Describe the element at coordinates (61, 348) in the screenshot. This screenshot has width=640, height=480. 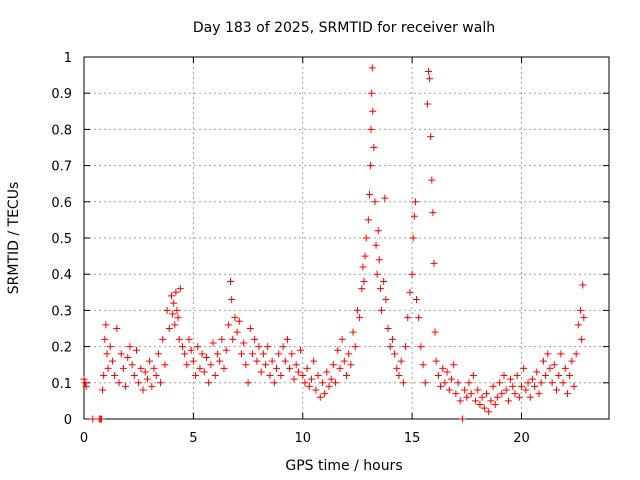
I see `y-tick-label: 0.2` at that location.